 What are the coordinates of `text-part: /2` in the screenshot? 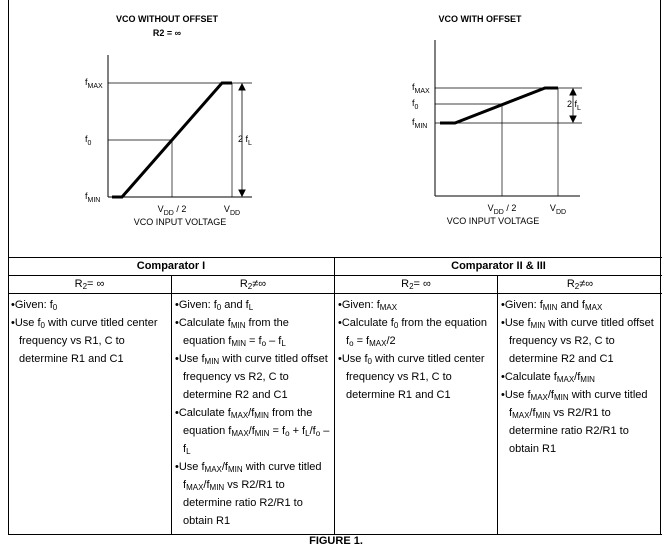 It's located at (391, 341).